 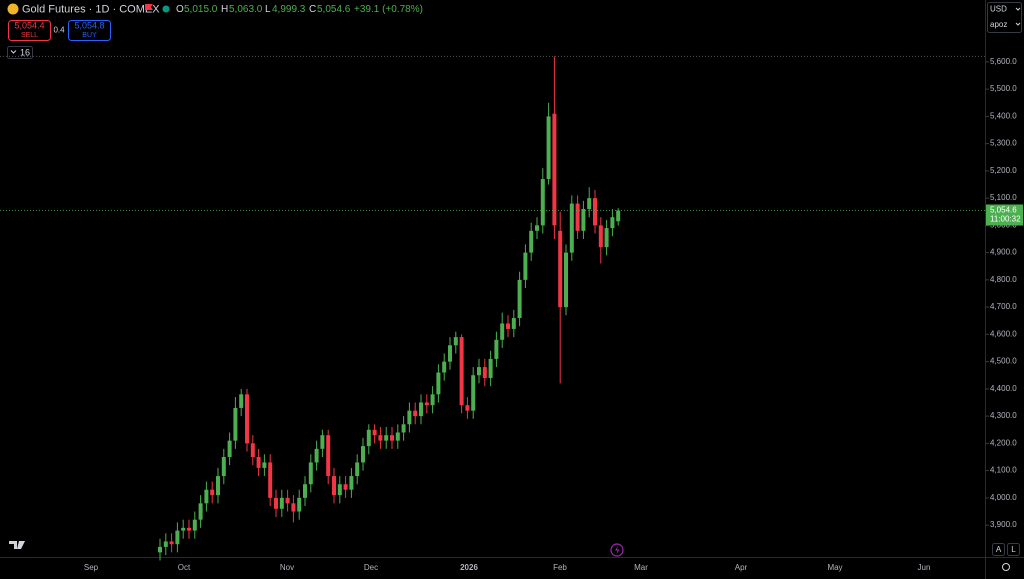 What do you see at coordinates (1003, 470) in the screenshot?
I see `y-tick-label: 4,100.0` at bounding box center [1003, 470].